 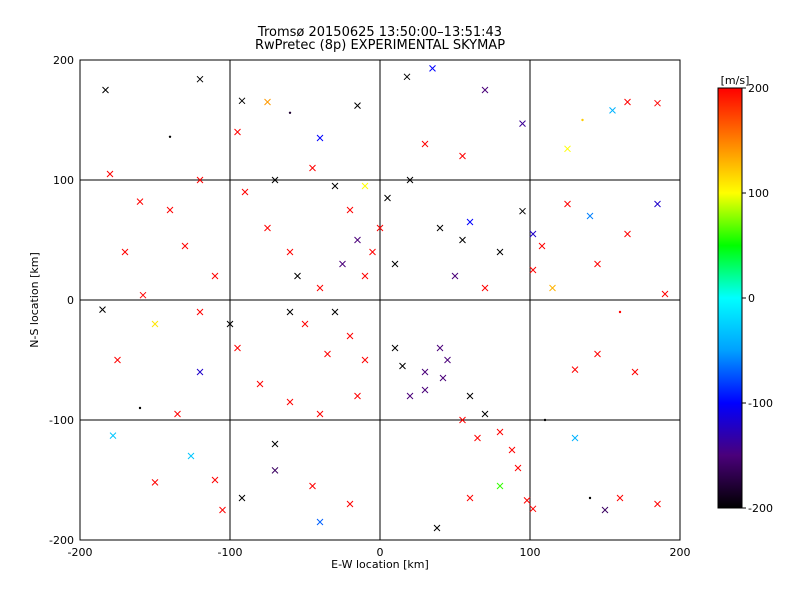 I want to click on colorbar-tick-label: 100, so click(x=758, y=193).